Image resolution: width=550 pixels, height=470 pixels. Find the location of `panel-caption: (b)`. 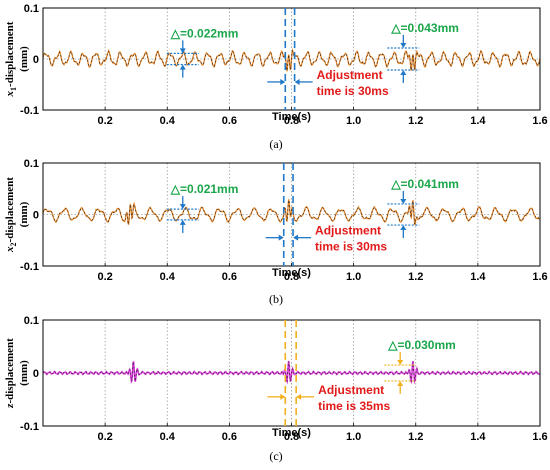

panel-caption: (b) is located at coordinates (276, 299).